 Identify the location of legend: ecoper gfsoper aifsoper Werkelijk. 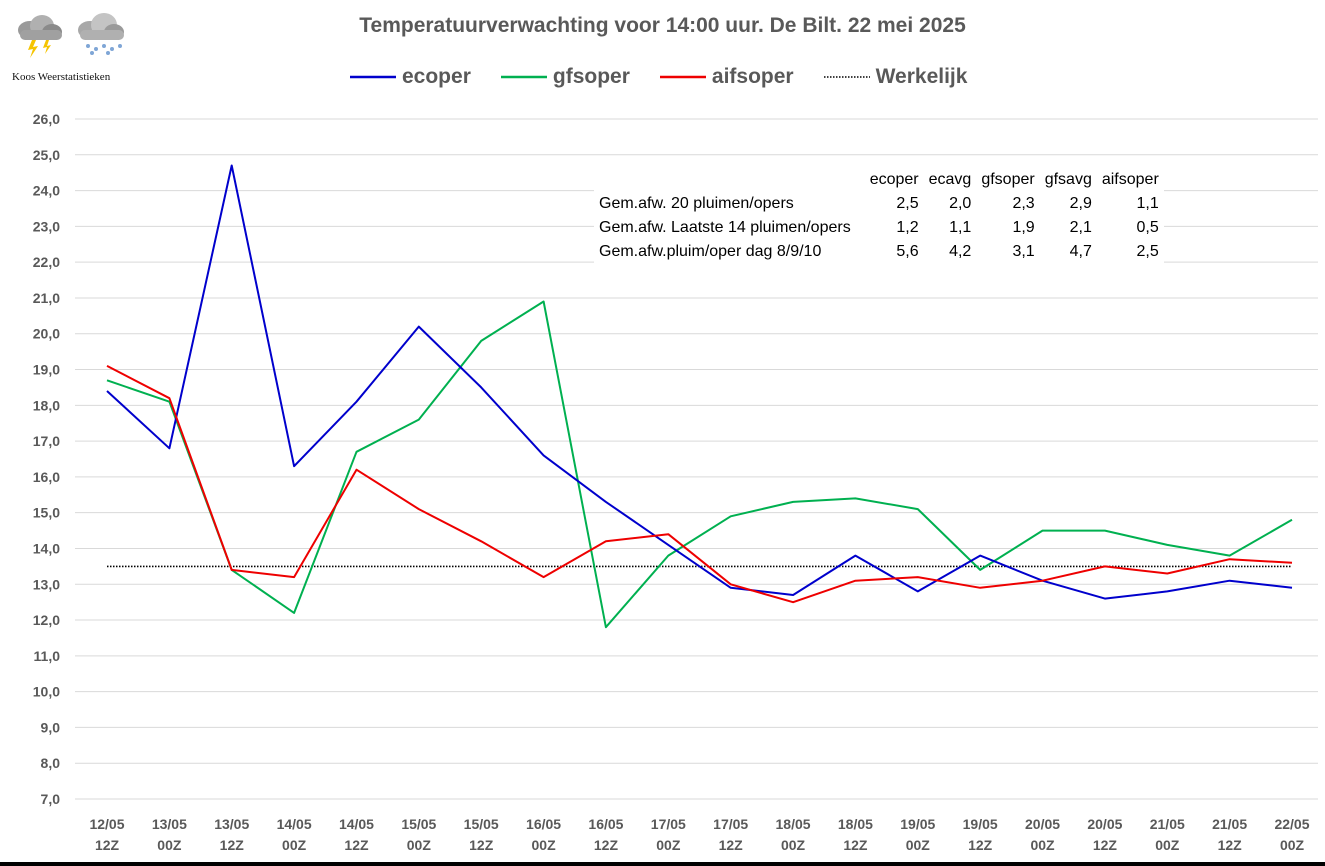
(673, 77).